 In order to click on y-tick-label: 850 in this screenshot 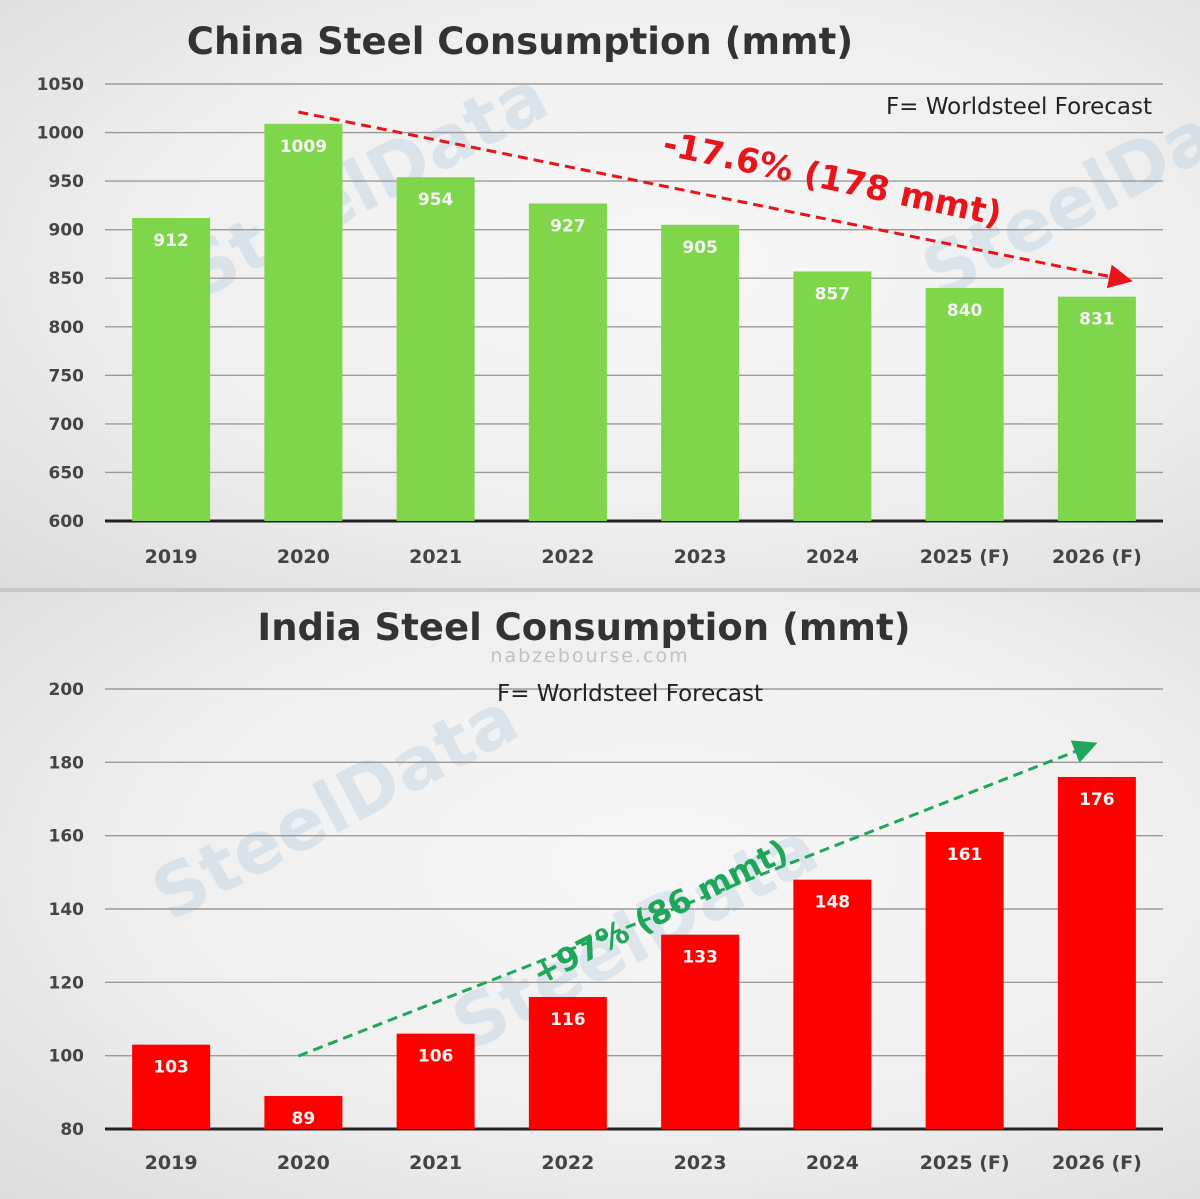, I will do `click(67, 279)`.